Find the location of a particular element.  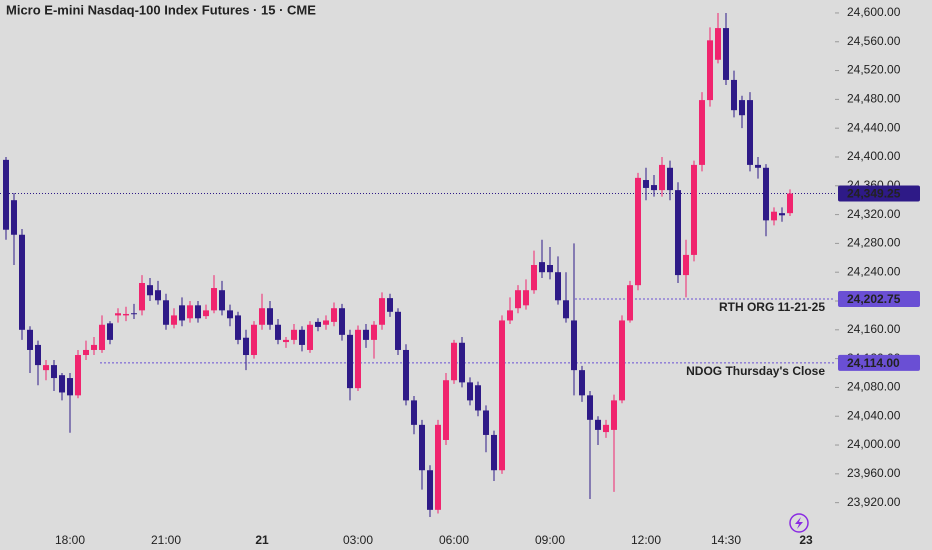

lightning-icon is located at coordinates (799, 523).